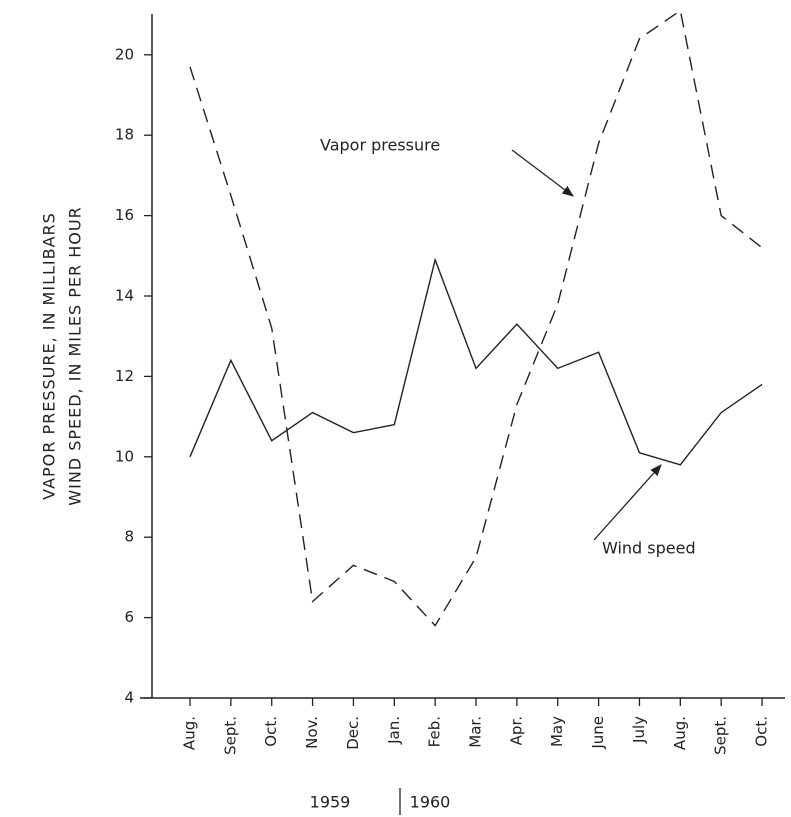  What do you see at coordinates (353, 733) in the screenshot?
I see `x-tick-label: Dec.` at bounding box center [353, 733].